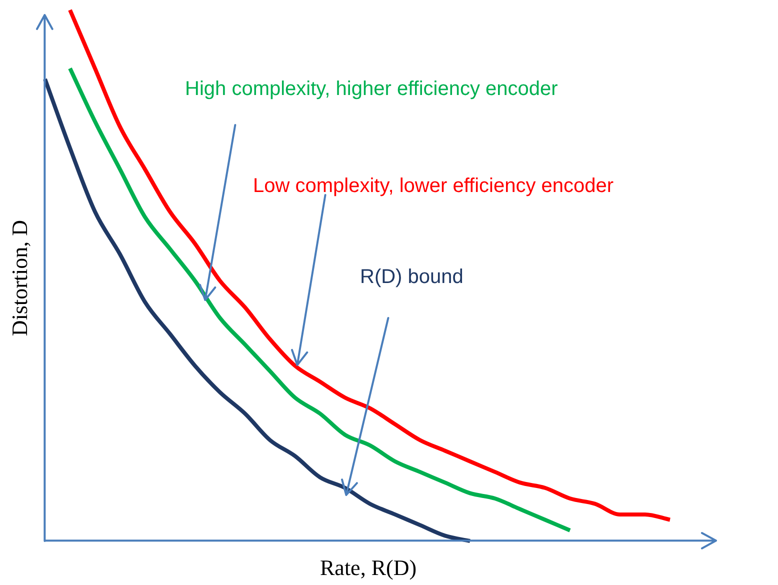 The width and height of the screenshot is (778, 585). Describe the element at coordinates (412, 277) in the screenshot. I see `text: R(D) bound` at that location.